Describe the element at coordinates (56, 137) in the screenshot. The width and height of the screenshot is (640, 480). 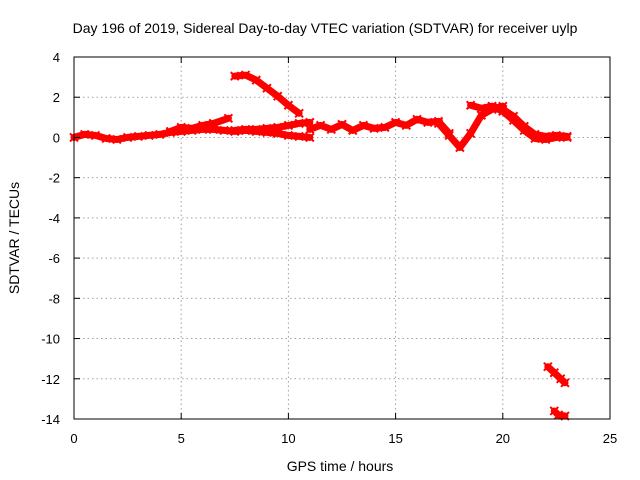
I see `y-tick-label: 0` at that location.